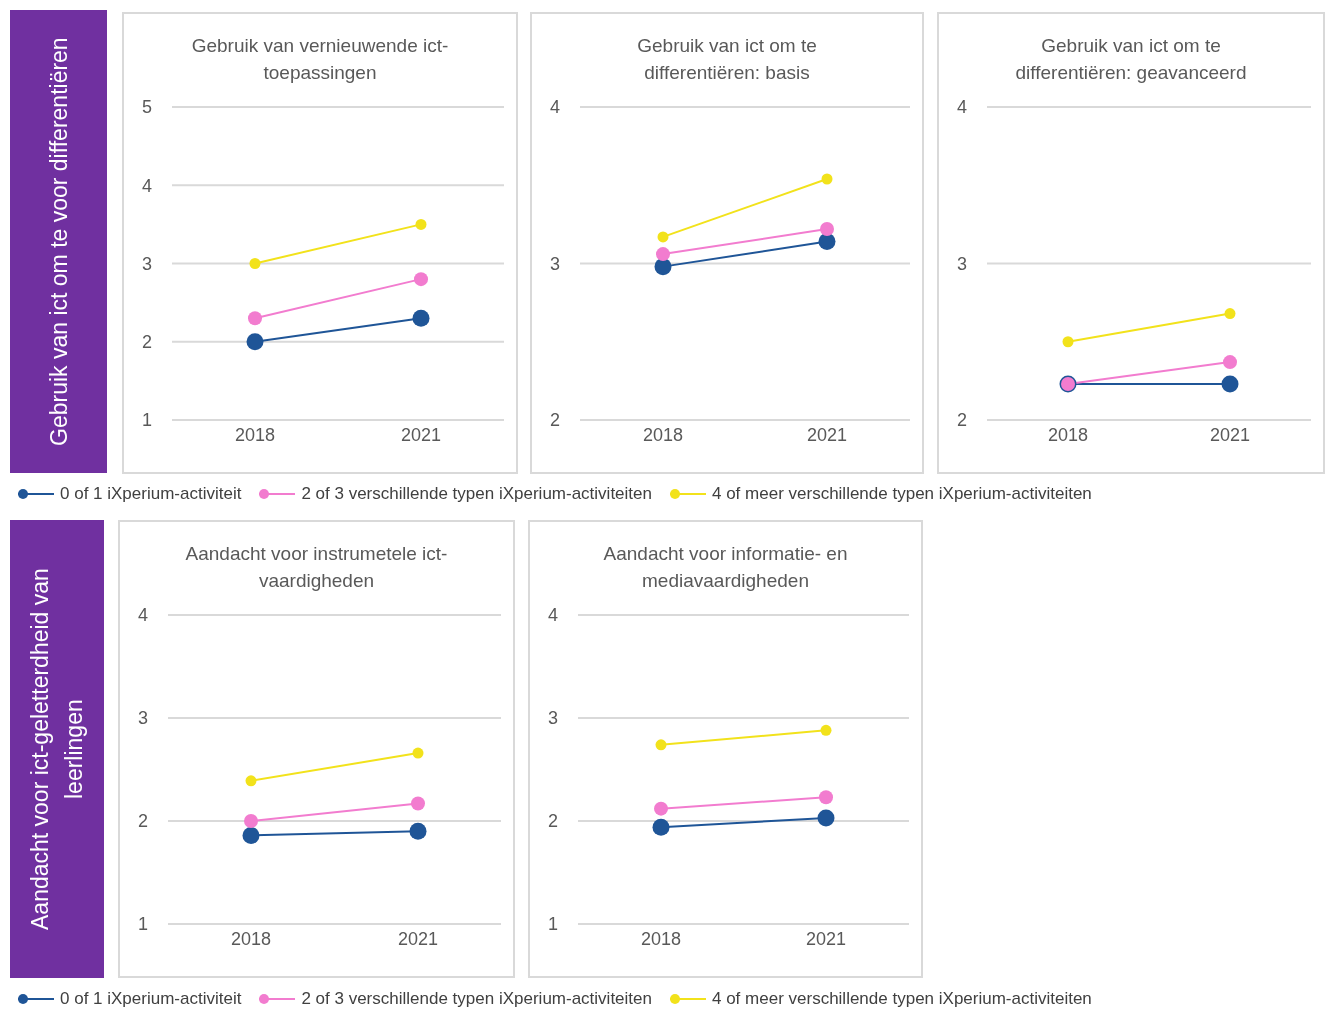  Describe the element at coordinates (727, 59) in the screenshot. I see `chart-title: Gebruik van ict om te differentiëren: basis` at that location.